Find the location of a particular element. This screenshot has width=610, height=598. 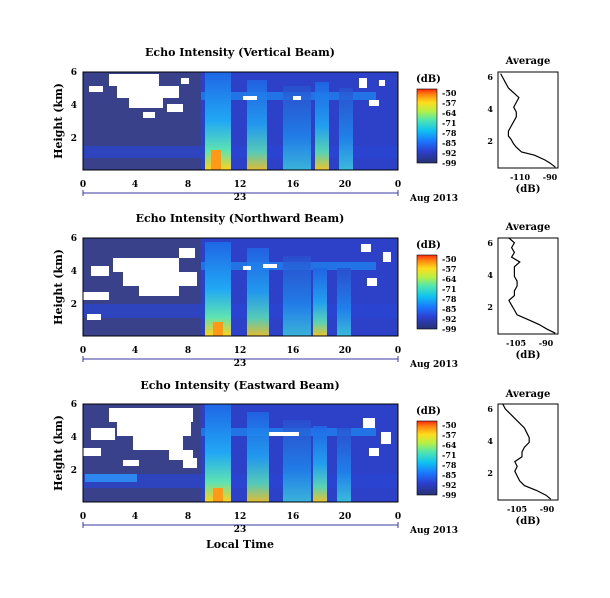

date-label: Aug 2013 is located at coordinates (433, 531).